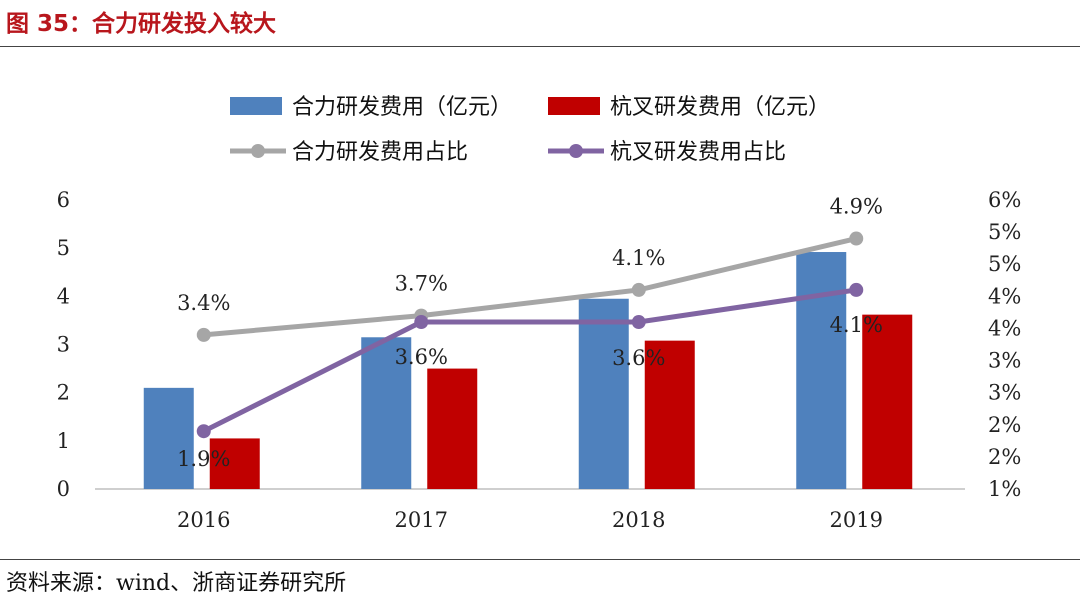 The height and width of the screenshot is (602, 1080). What do you see at coordinates (380, 152) in the screenshot?
I see `legend-label: 合力研发费用占比` at bounding box center [380, 152].